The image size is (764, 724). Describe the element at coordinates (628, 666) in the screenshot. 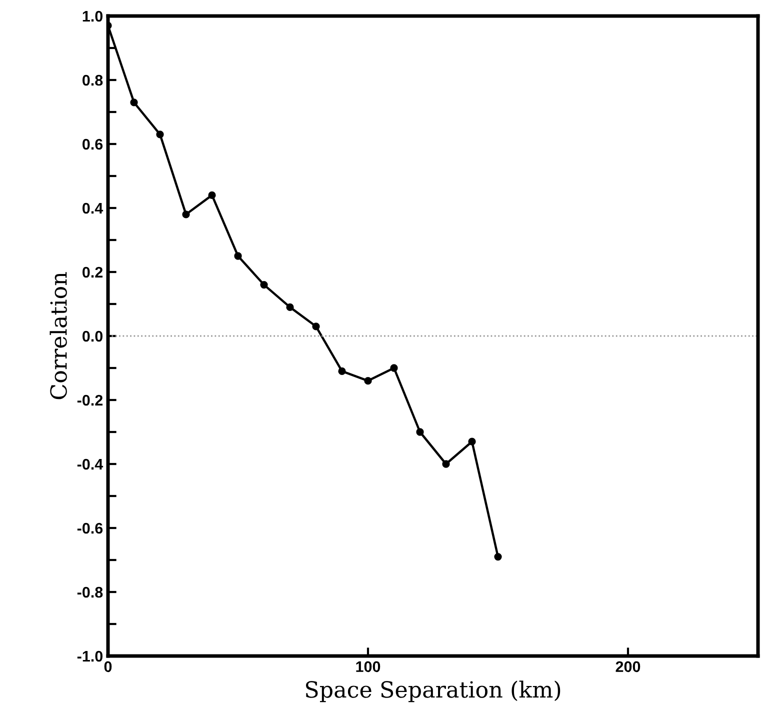

I see `x-tick-label: 200` at that location.